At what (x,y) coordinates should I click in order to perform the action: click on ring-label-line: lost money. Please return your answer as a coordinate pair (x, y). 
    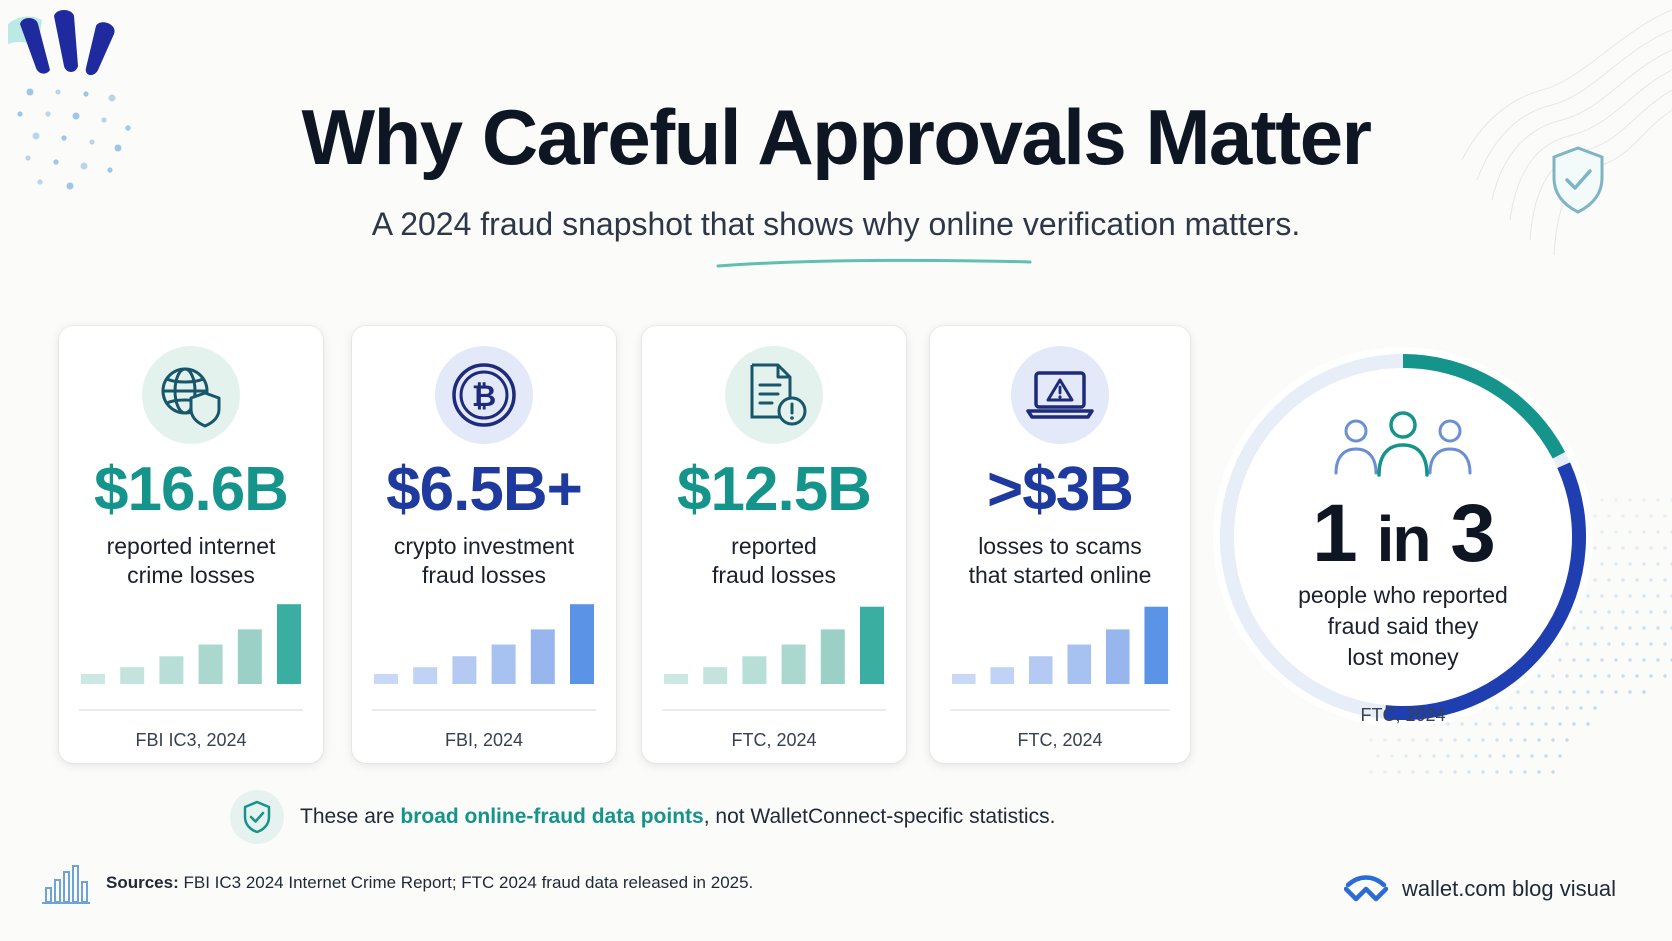
    Looking at the image, I should click on (1403, 657).